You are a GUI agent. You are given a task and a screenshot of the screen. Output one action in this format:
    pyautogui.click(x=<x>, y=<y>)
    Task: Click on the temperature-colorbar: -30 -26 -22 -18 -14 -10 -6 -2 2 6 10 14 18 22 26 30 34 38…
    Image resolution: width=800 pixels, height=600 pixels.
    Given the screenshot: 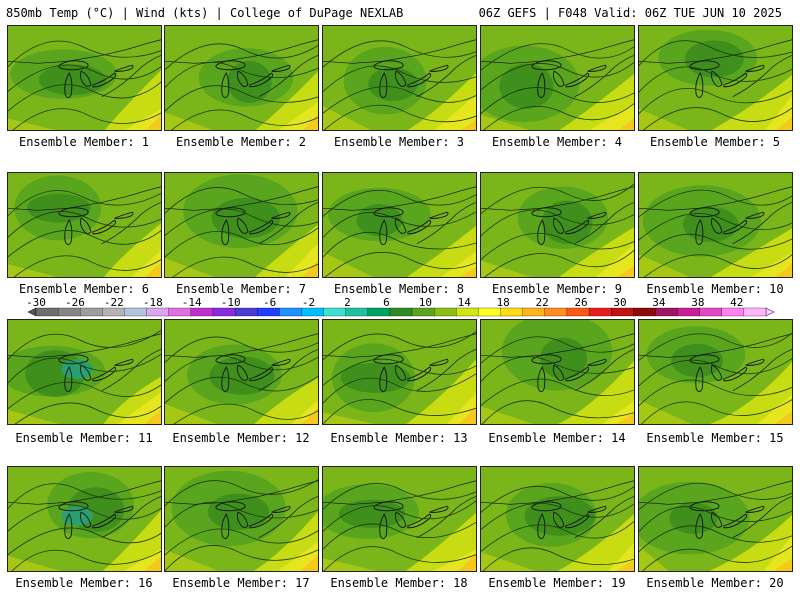 What is the action you would take?
    pyautogui.click(x=400, y=307)
    